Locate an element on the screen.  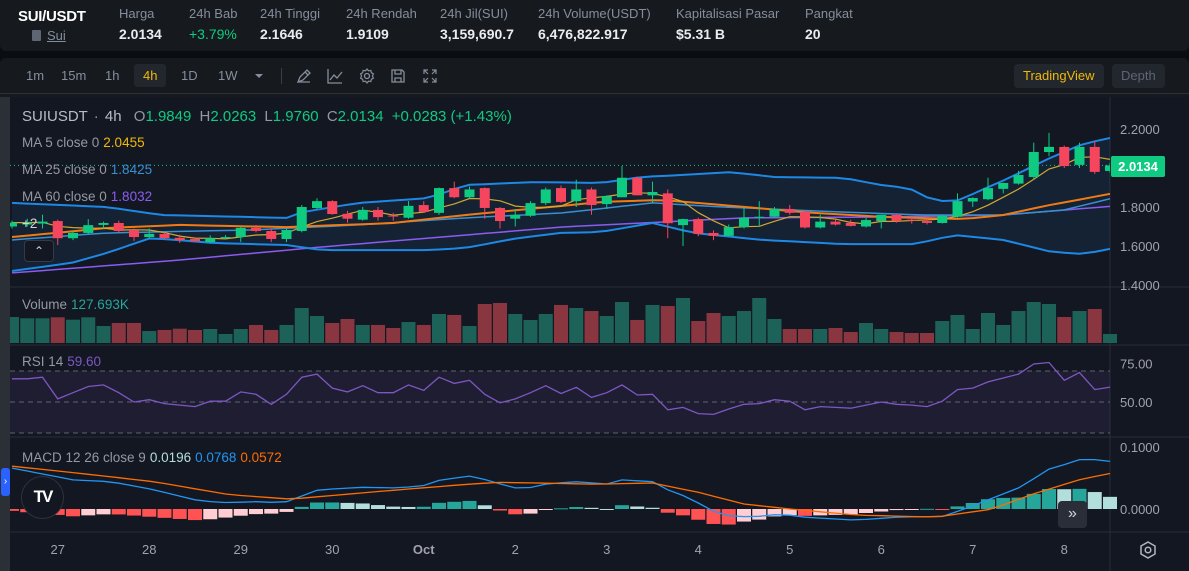
volume-legend: Volume 127.693K is located at coordinates (75, 304).